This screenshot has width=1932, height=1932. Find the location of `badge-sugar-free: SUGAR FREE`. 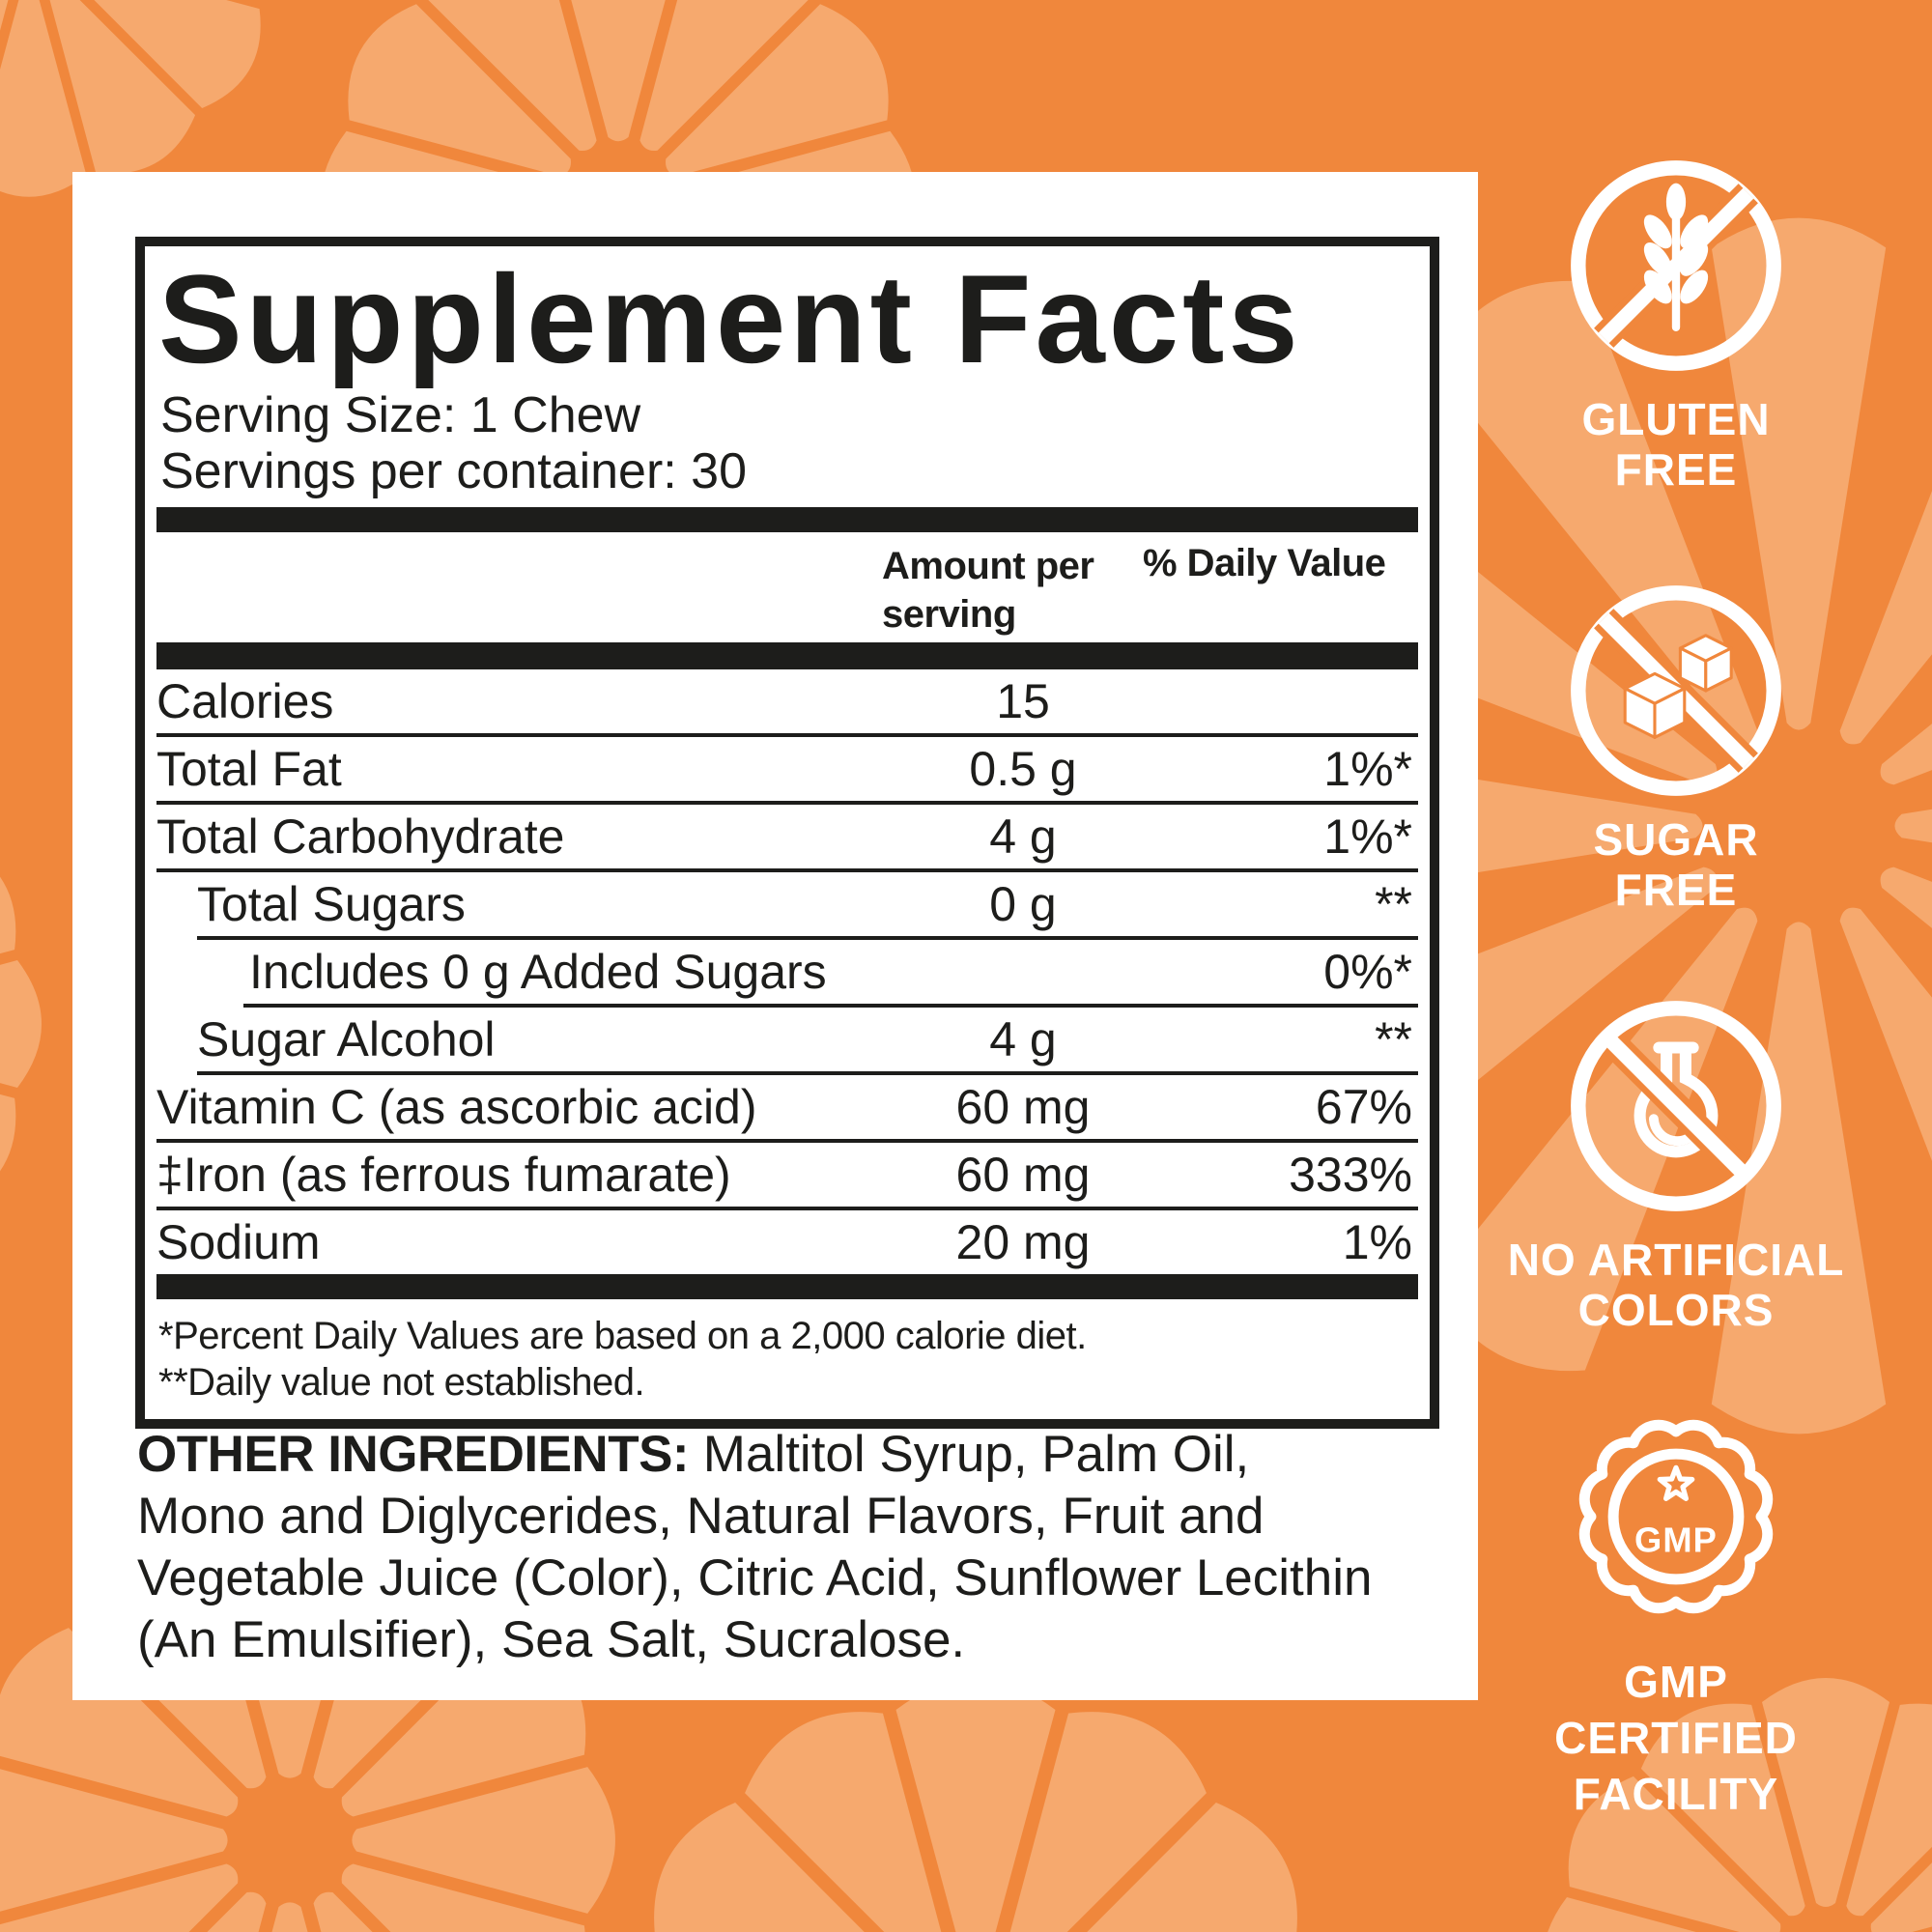

badge-sugar-free: SUGAR FREE is located at coordinates (1676, 749).